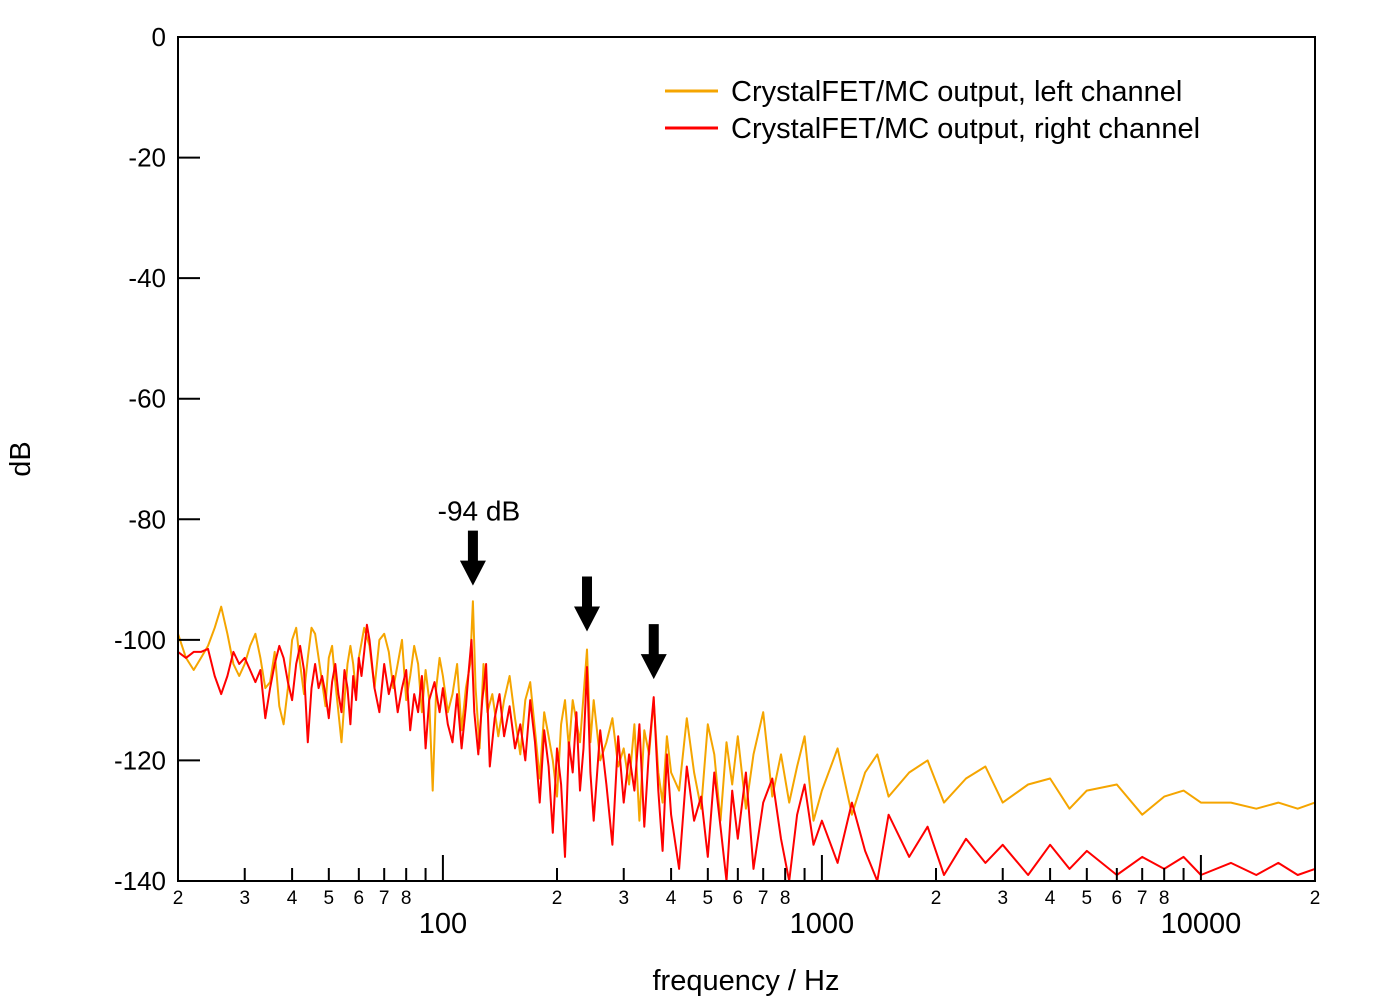 The width and height of the screenshot is (1389, 1005). What do you see at coordinates (21, 458) in the screenshot?
I see `y-axis-label: dB` at bounding box center [21, 458].